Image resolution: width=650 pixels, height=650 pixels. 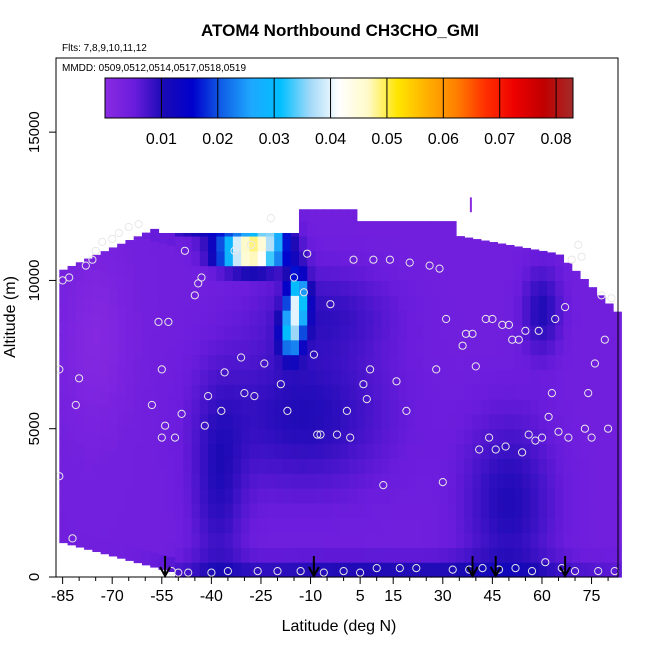 What do you see at coordinates (34, 132) in the screenshot?
I see `y-tick-label: 15000` at bounding box center [34, 132].